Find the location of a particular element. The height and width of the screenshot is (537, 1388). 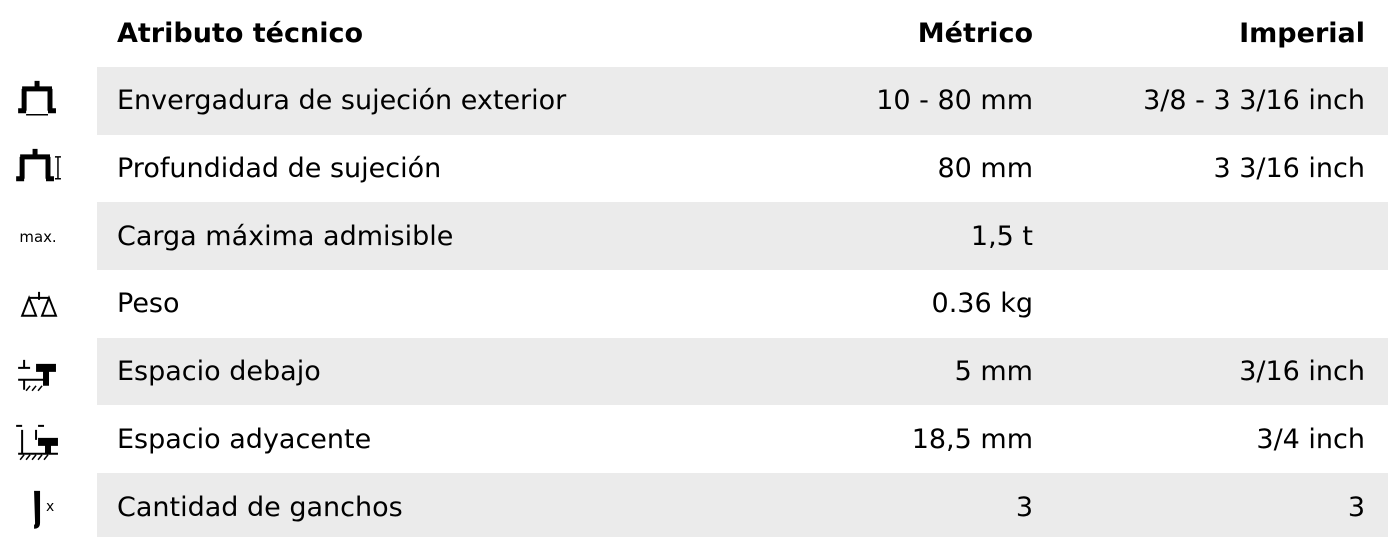

row-label: Espacio adyacente is located at coordinates (244, 439).